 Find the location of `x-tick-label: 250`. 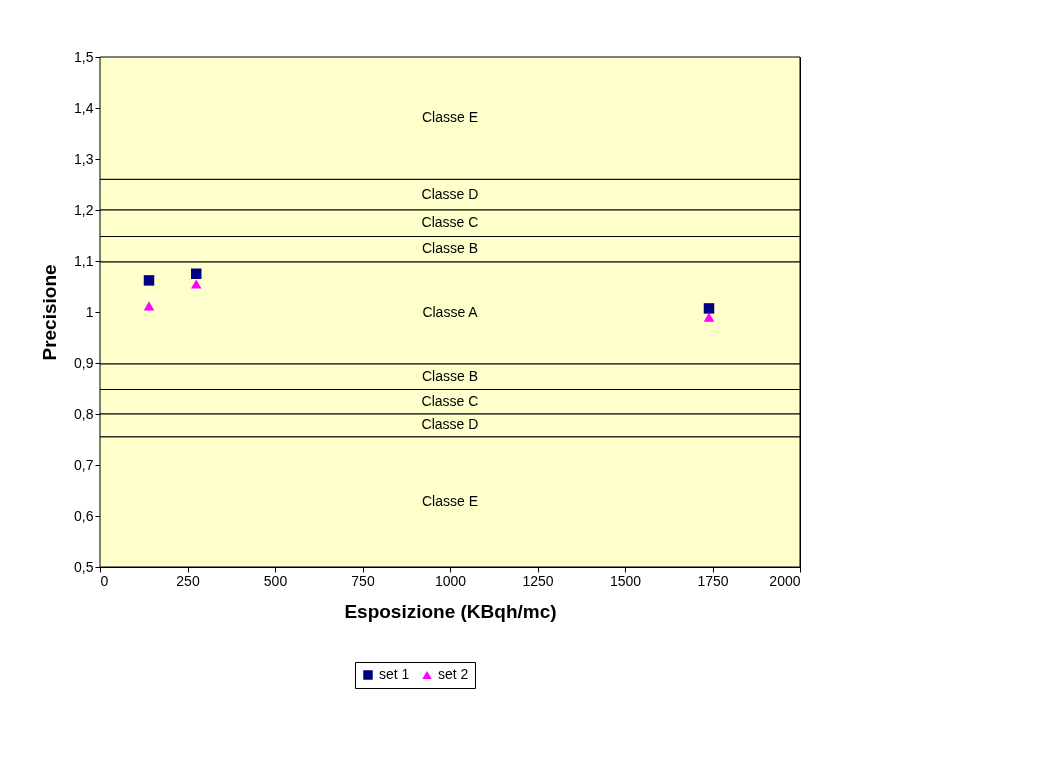

x-tick-label: 250 is located at coordinates (188, 580).